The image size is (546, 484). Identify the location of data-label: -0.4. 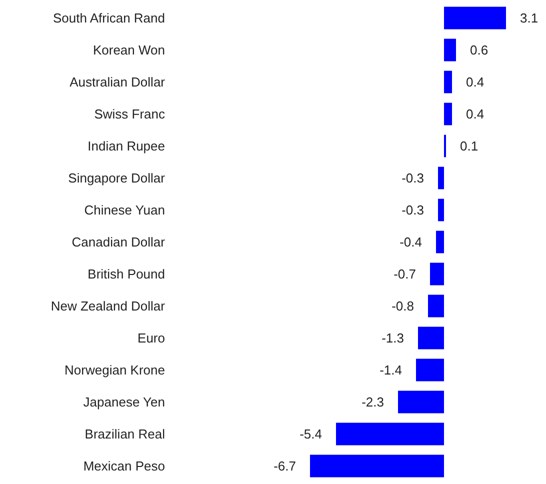
(411, 242).